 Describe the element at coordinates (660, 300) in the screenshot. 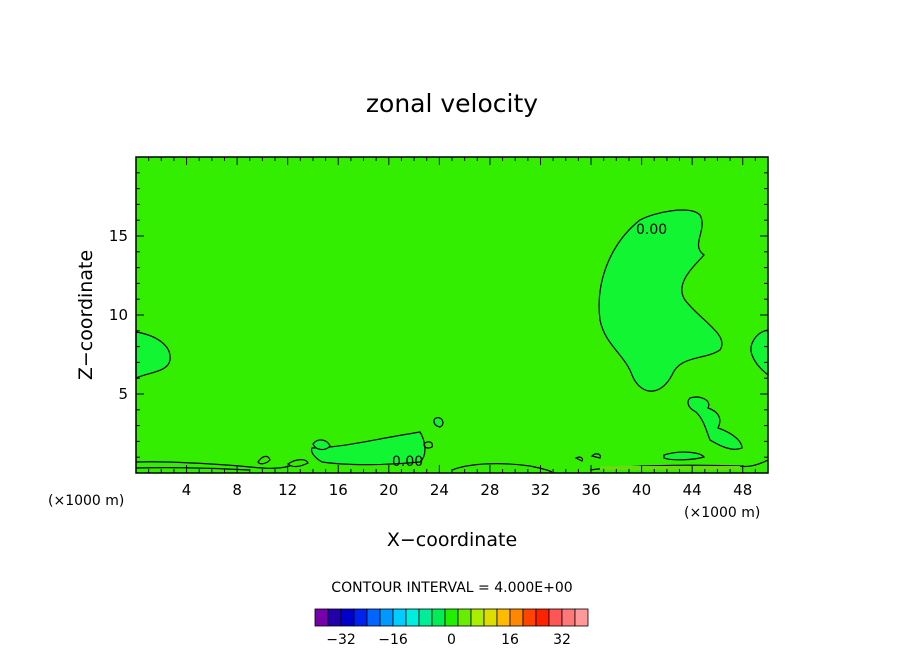

I see `contour-region-right-upper` at that location.